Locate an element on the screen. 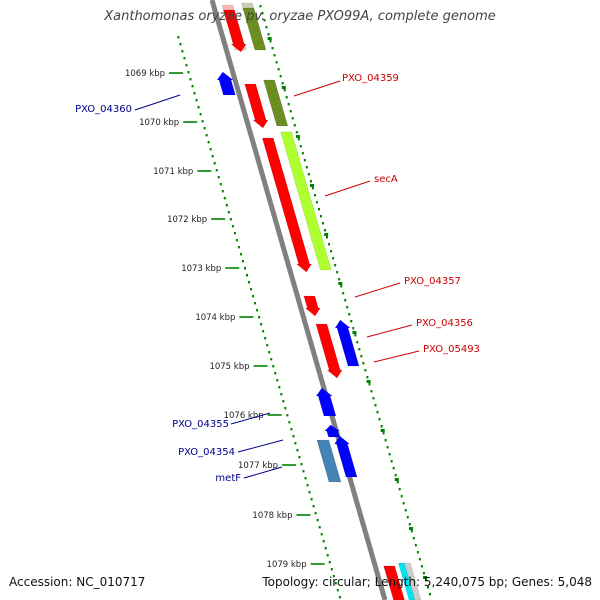 Image resolution: width=600 pixels, height=600 pixels. scale-tick-label: 1079 kbp is located at coordinates (287, 565).